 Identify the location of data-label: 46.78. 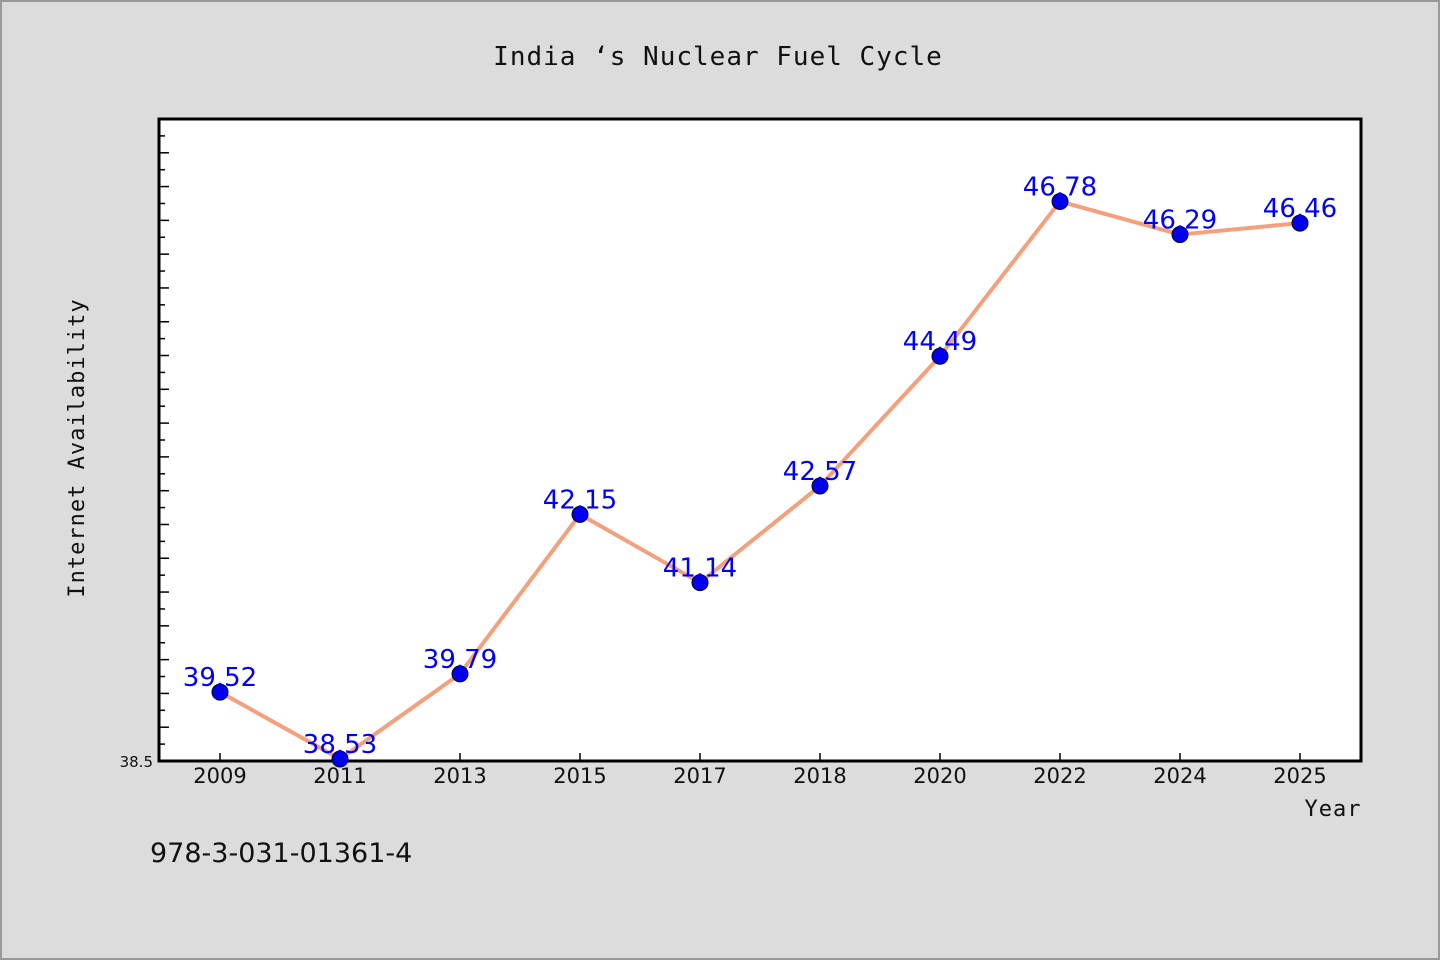
(1060, 187).